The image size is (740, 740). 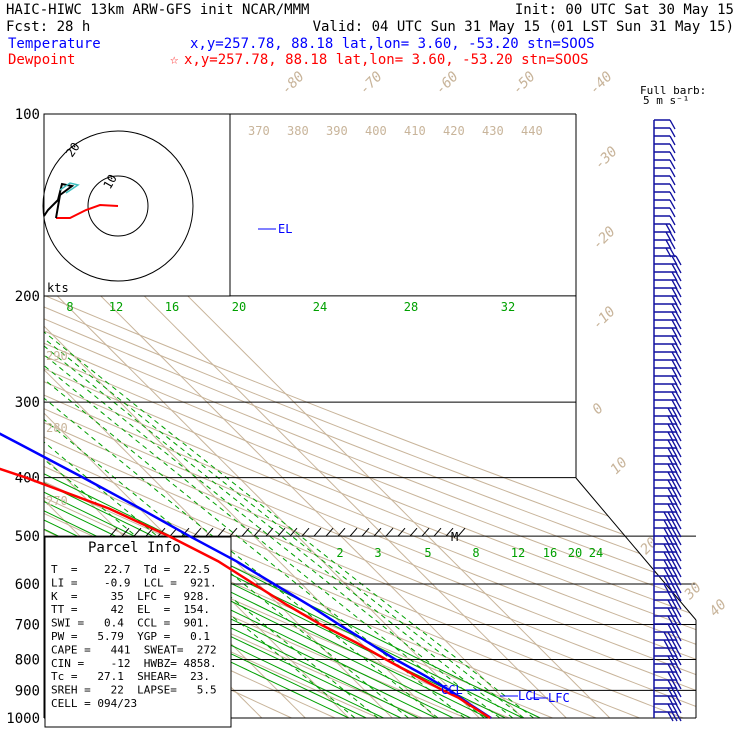 I want to click on theta-label: 410, so click(x=415, y=131).